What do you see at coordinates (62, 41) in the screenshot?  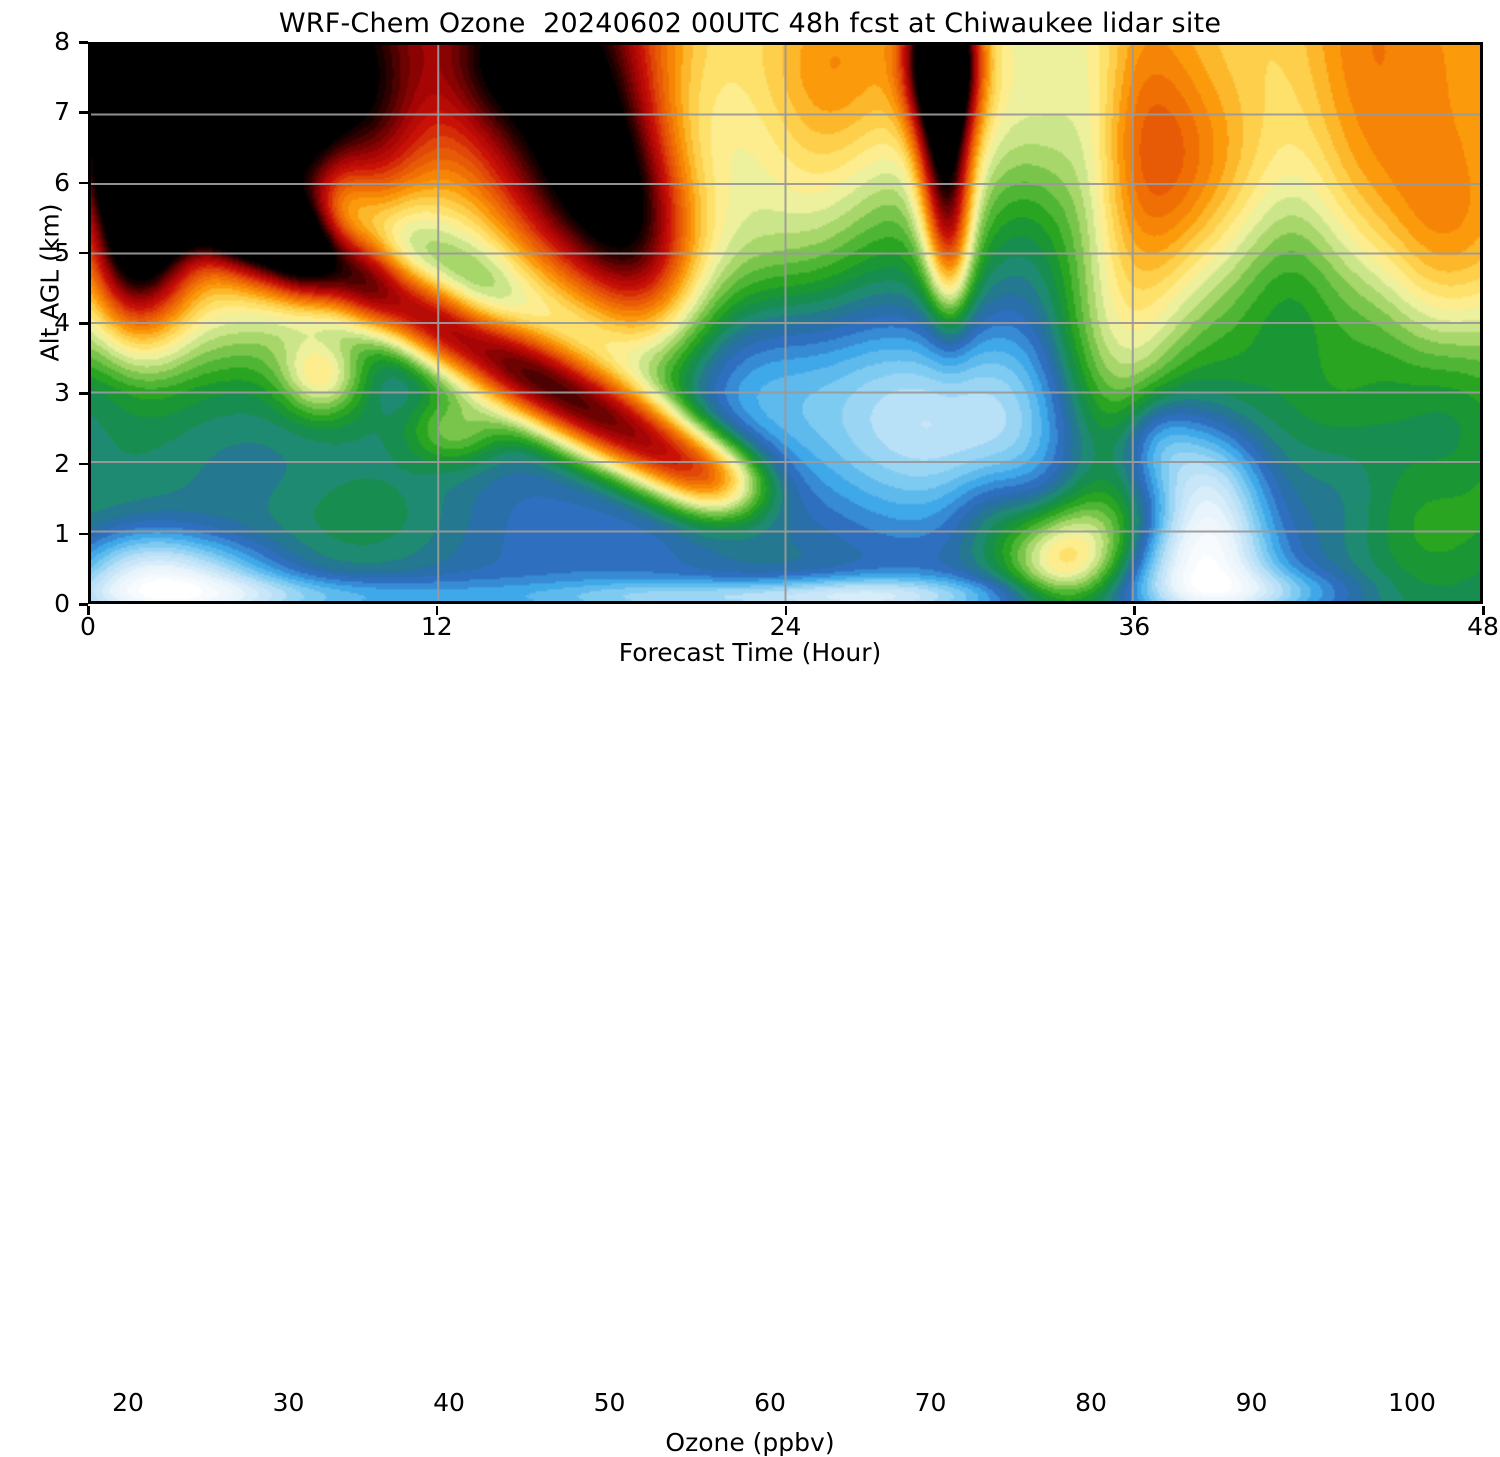 I see `y-tick-label-8: 8` at bounding box center [62, 41].